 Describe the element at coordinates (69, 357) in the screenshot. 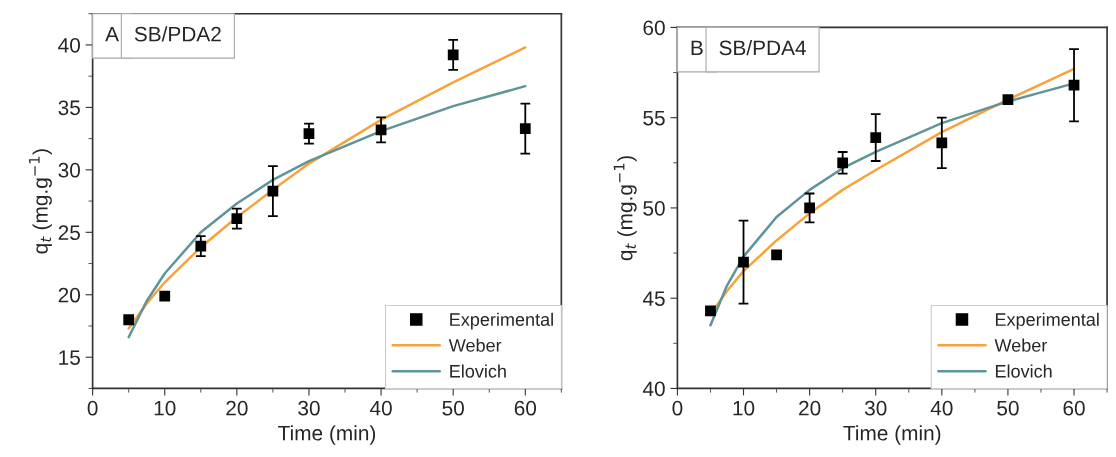

I see `y-tick-label: 15` at that location.